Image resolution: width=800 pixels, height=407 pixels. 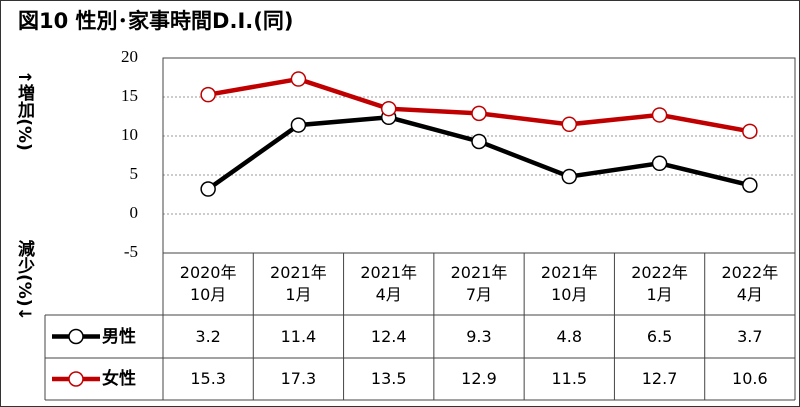 I want to click on y-tick-label: 10, so click(x=129, y=134).